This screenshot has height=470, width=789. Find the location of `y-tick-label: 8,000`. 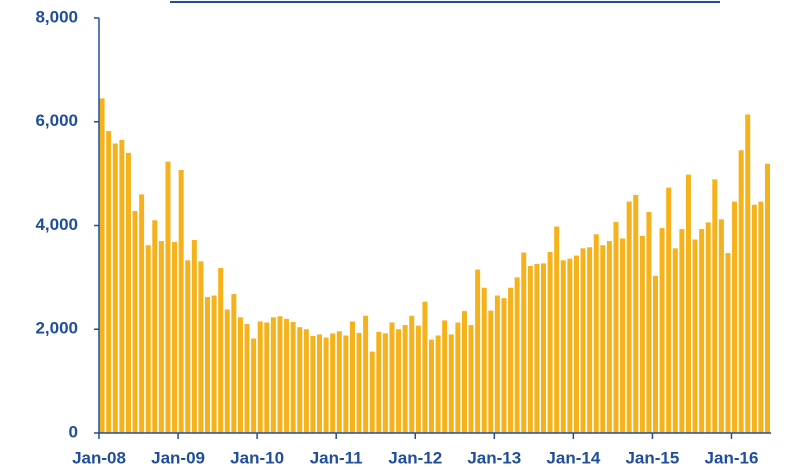

y-tick-label: 8,000 is located at coordinates (56, 16).